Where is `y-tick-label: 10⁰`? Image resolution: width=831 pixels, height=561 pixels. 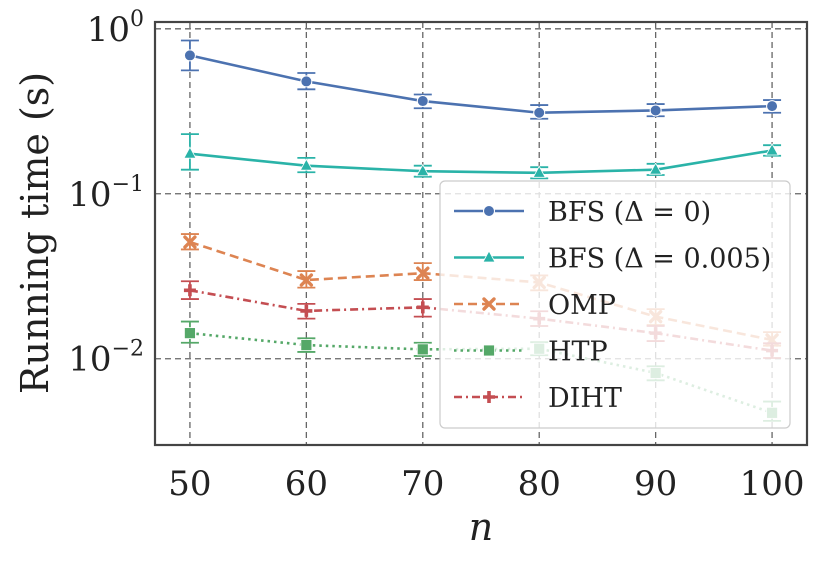
y-tick-label: 10⁰ is located at coordinates (115, 28).